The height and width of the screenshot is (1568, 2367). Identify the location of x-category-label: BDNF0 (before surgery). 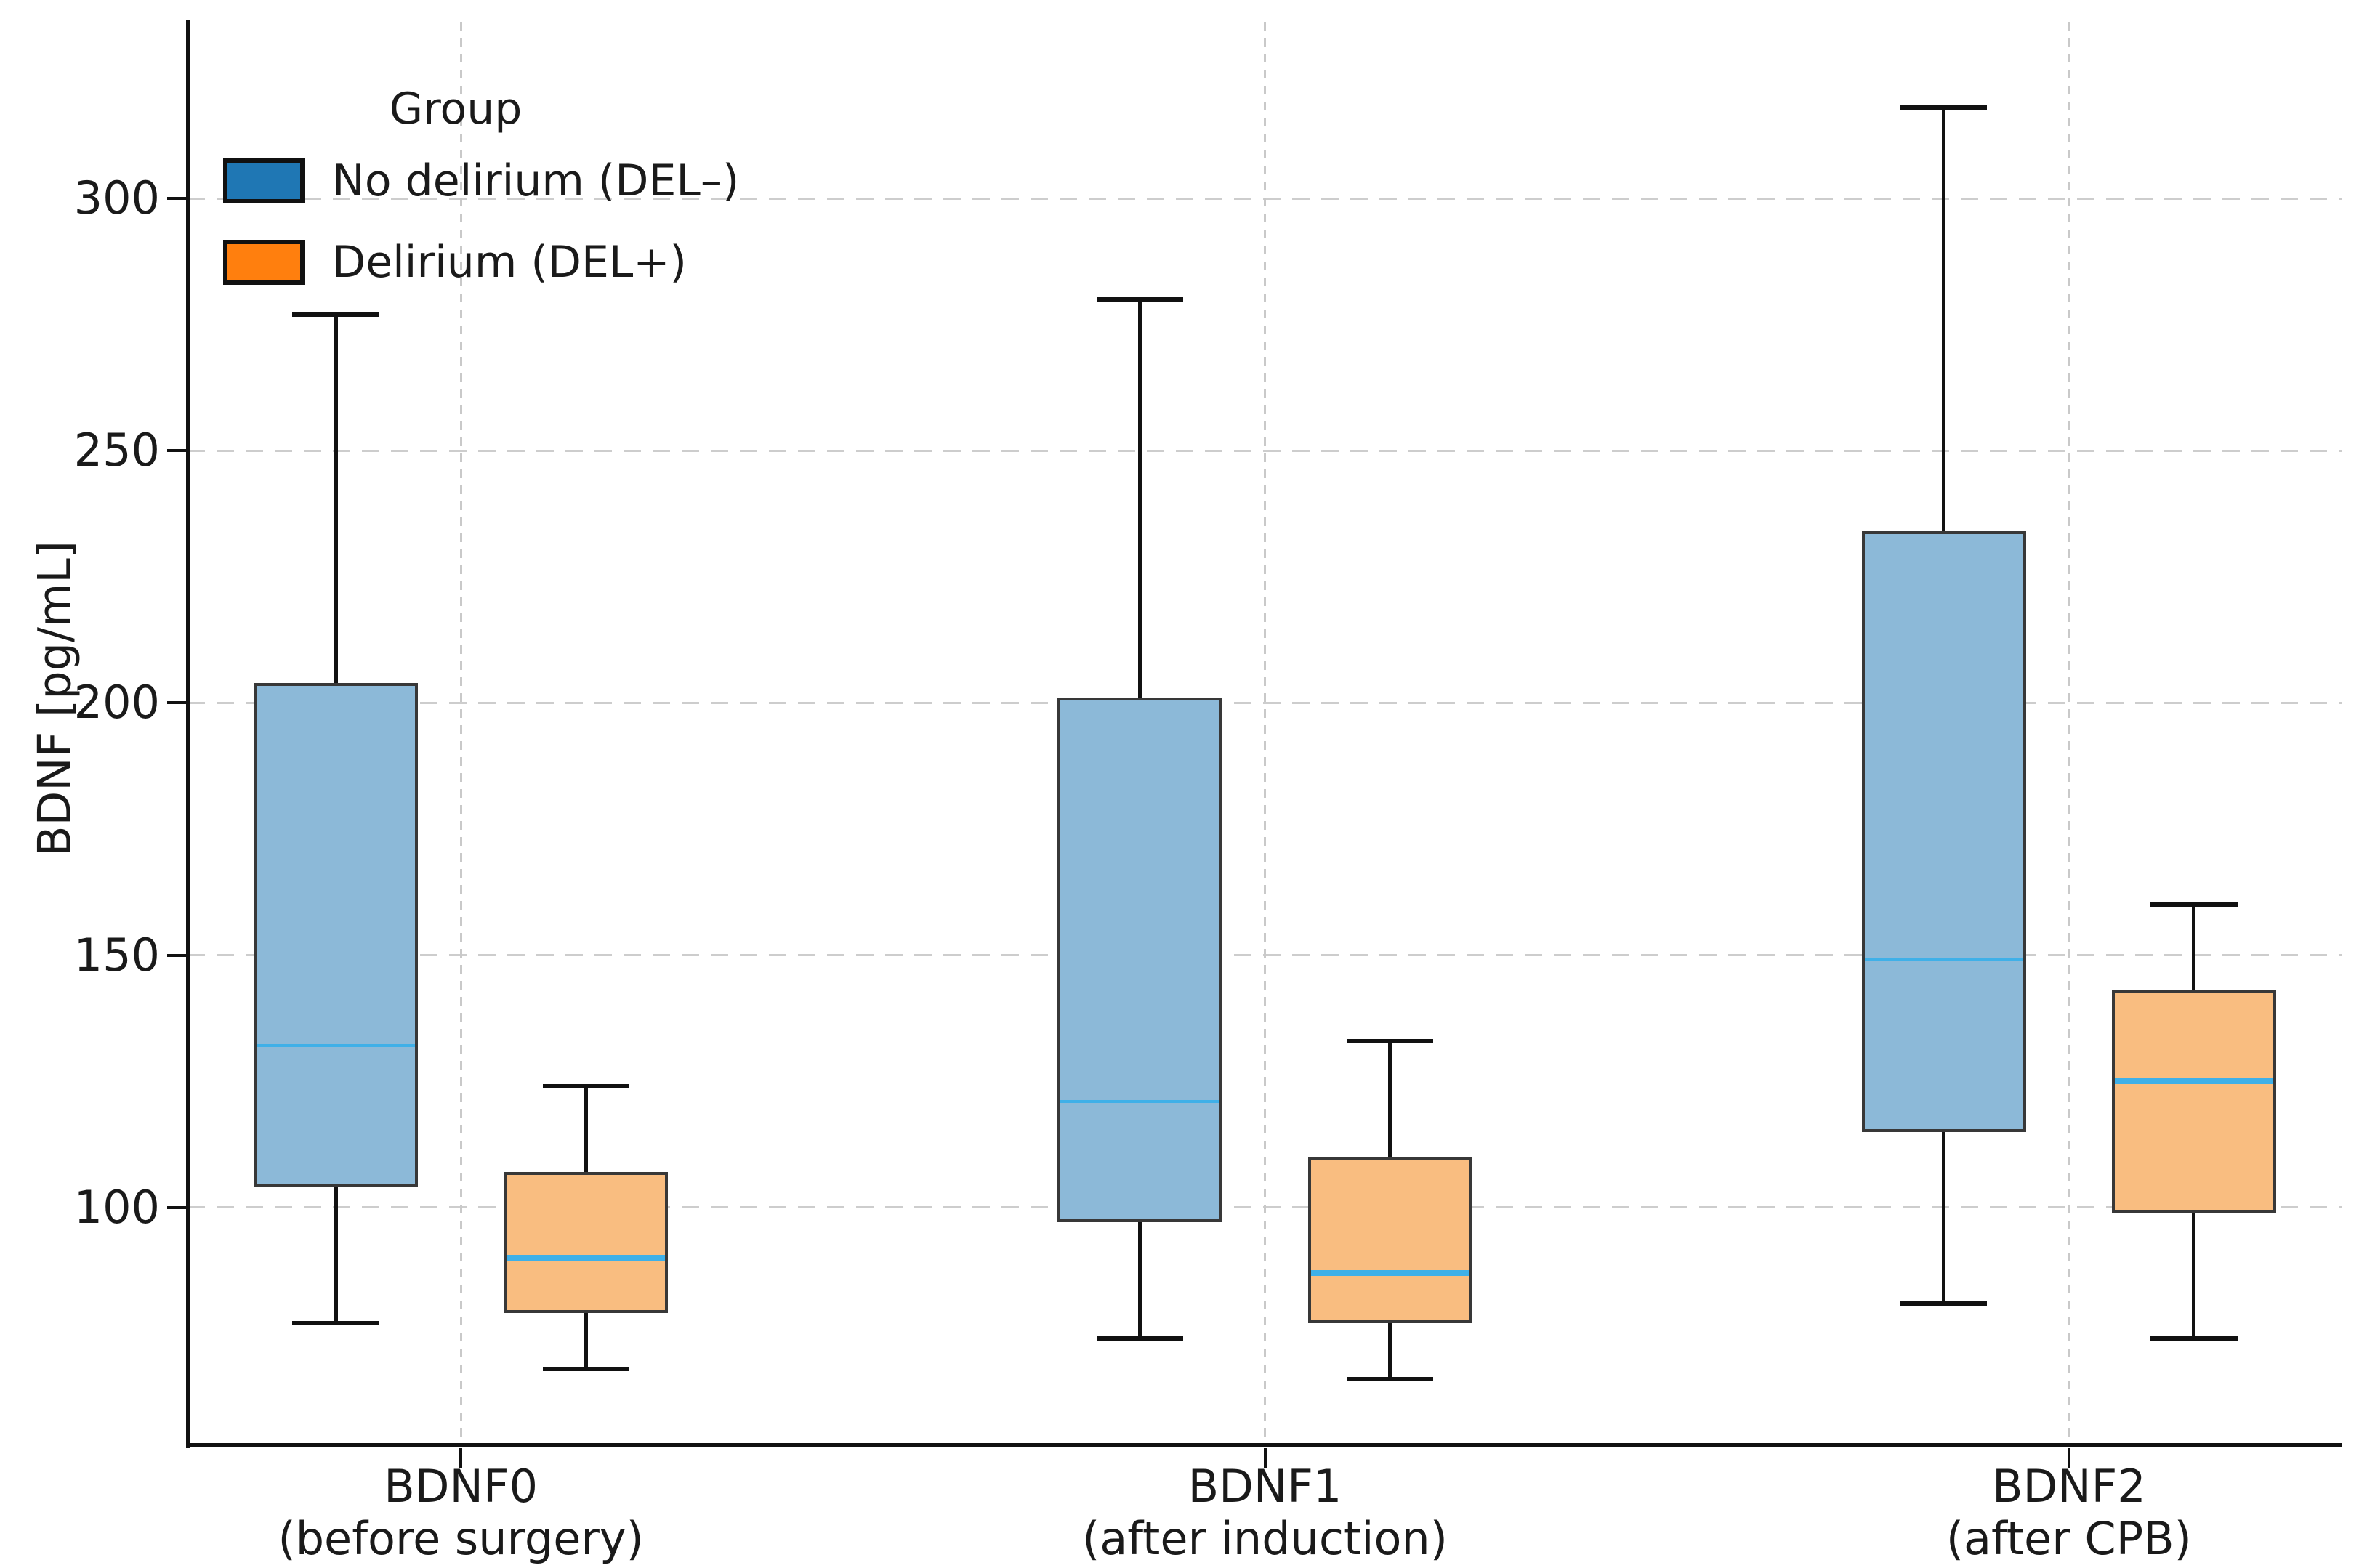
(461, 1512).